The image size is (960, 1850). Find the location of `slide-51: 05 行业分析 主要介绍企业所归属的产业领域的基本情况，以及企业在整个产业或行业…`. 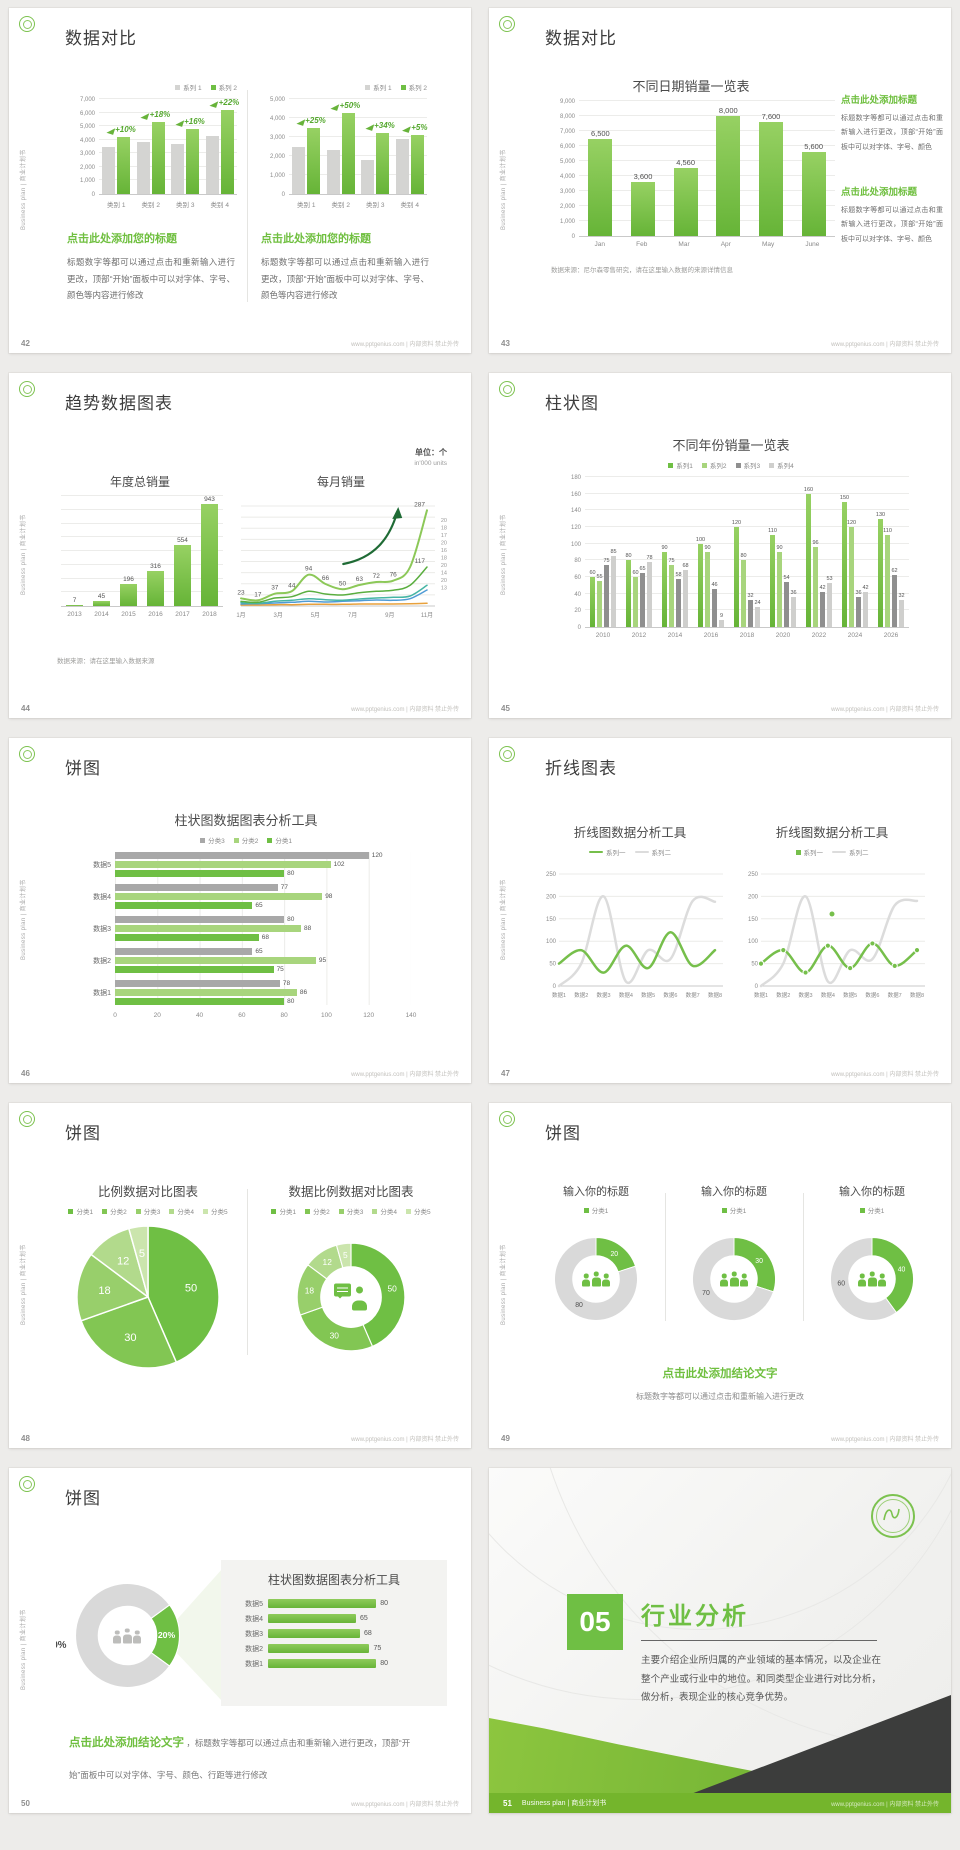

slide-51: 05 行业分析 主要介绍企业所归属的产业领域的基本情况，以及企业在整个产业或行业… is located at coordinates (720, 1640).